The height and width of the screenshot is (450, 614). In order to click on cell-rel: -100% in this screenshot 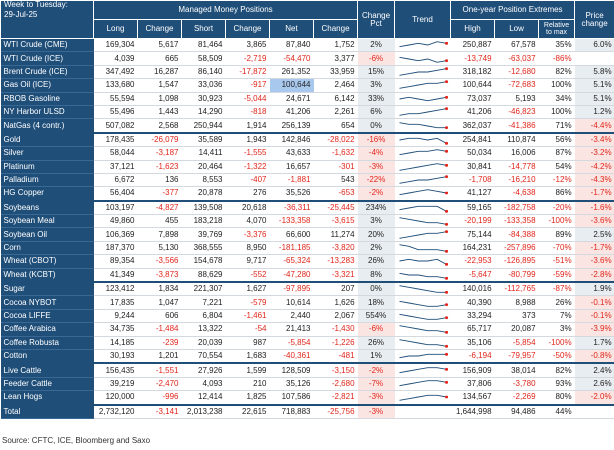, I will do `click(556, 221)`.